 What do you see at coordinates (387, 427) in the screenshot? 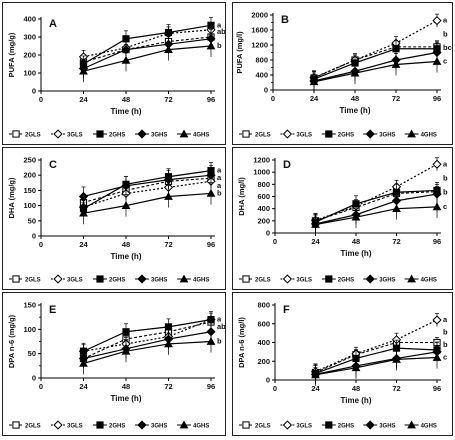
I see `legend-label: 3GHS` at bounding box center [387, 427].